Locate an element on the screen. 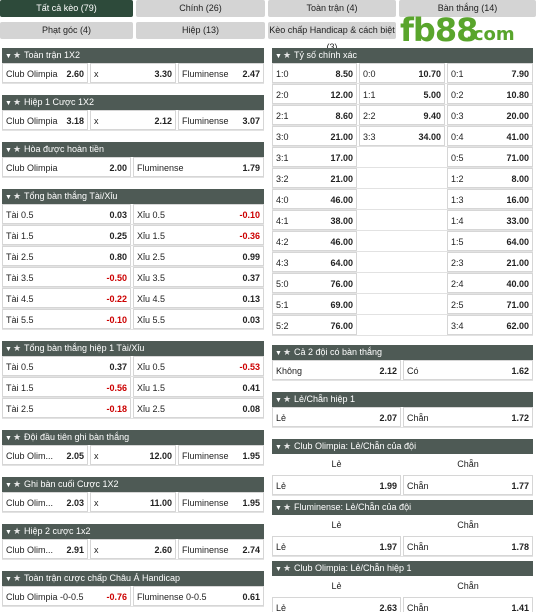 This screenshot has height=612, width=536. odds-button: Chẵn 1.78 is located at coordinates (468, 546).